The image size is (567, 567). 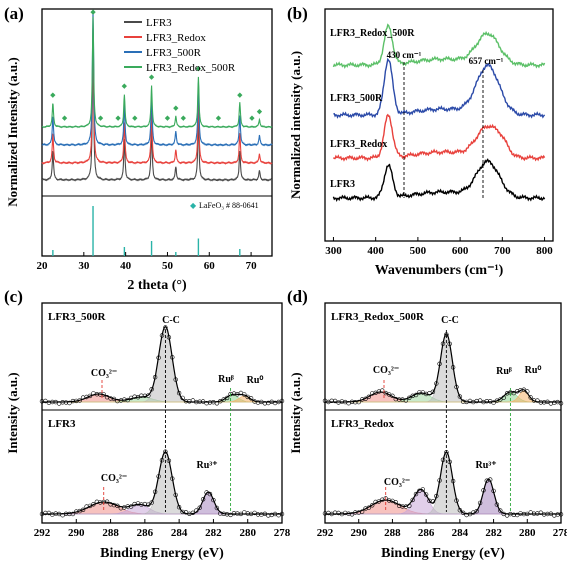 I want to click on panel-b-xlabel: Wavenumbers (cm⁻¹), so click(x=439, y=270).